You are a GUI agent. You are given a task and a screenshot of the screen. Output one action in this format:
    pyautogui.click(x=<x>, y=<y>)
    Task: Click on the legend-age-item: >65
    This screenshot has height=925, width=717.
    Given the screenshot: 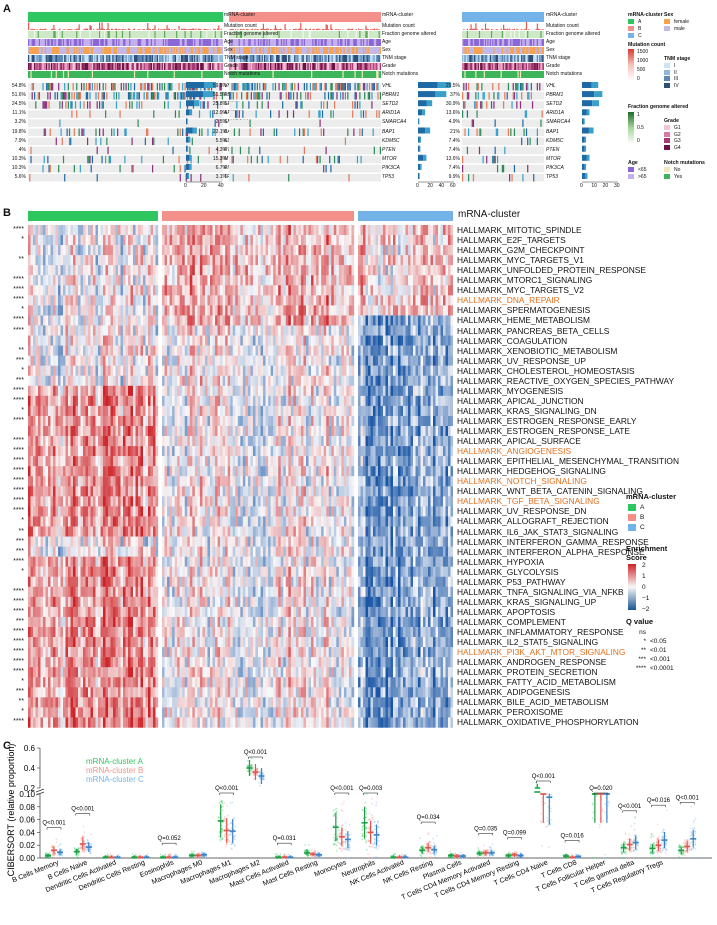 What is the action you would take?
    pyautogui.click(x=637, y=177)
    